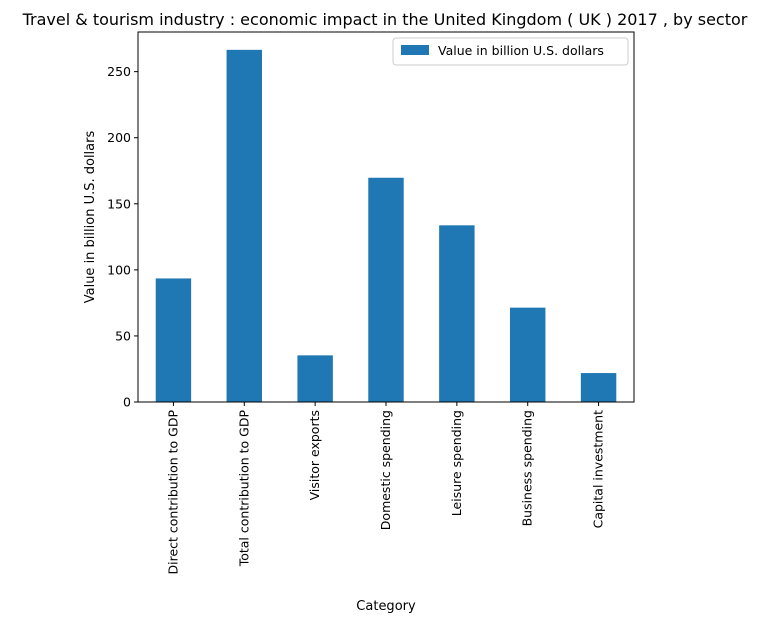 This screenshot has width=772, height=624. Describe the element at coordinates (521, 50) in the screenshot. I see `legend-label: Value in billion U.S. dollars` at that location.